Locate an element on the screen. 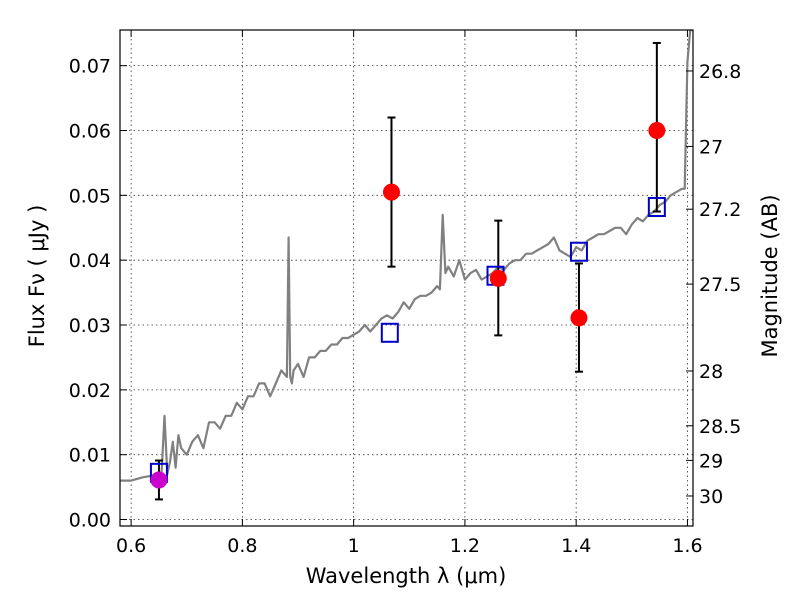 Image resolution: width=800 pixels, height=600 pixels. y2-tick-label: 27 is located at coordinates (711, 147).